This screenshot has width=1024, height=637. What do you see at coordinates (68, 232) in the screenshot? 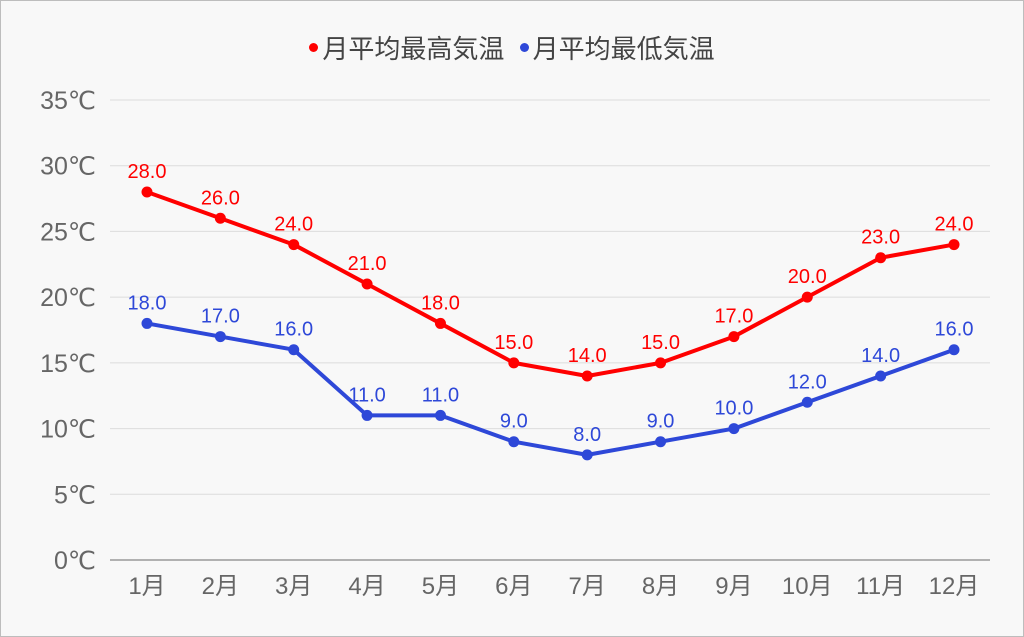
I see `y-tick-label: 25℃` at bounding box center [68, 232].